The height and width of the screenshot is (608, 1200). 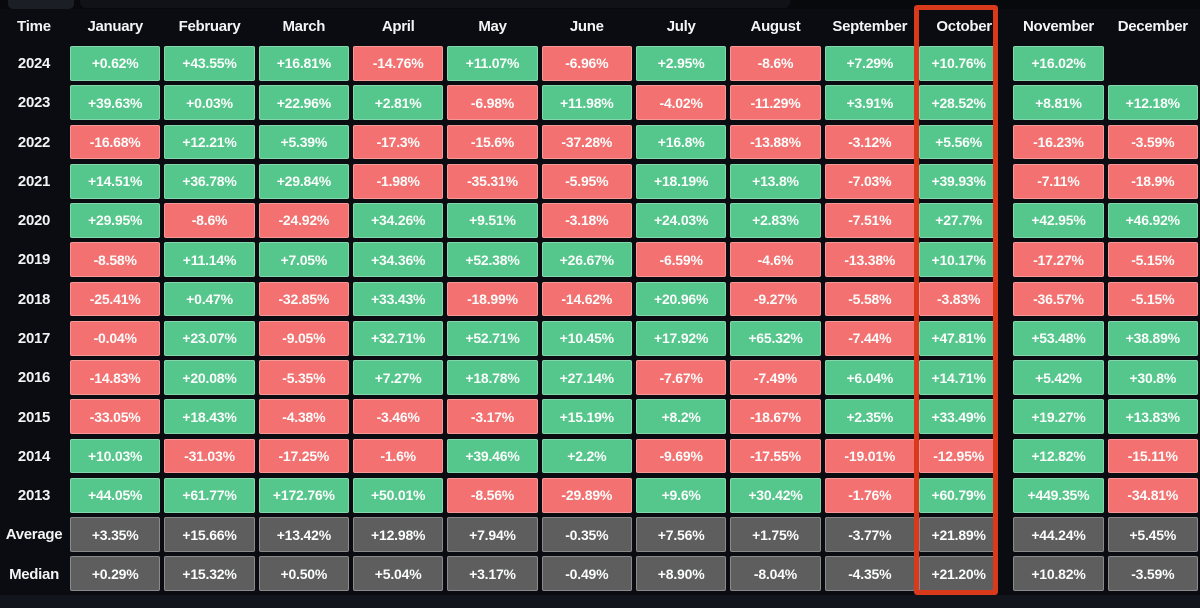 I want to click on cell-2024-february: +43.55%, so click(x=209, y=63).